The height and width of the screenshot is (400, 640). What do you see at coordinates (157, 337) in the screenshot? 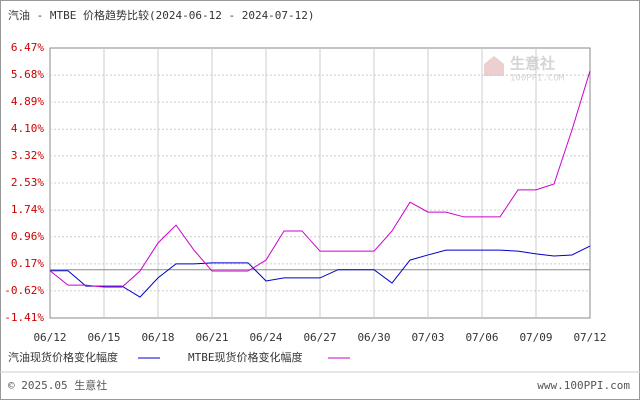
I see `x-tick-label: 06/18` at bounding box center [157, 337].